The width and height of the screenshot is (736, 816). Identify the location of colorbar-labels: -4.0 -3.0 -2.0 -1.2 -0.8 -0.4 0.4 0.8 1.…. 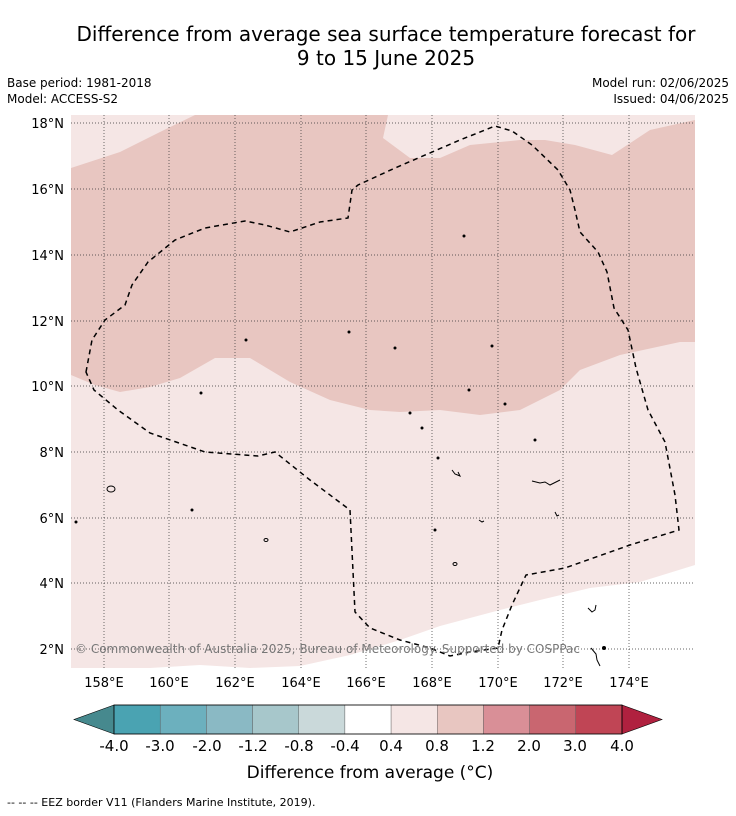
(366, 746).